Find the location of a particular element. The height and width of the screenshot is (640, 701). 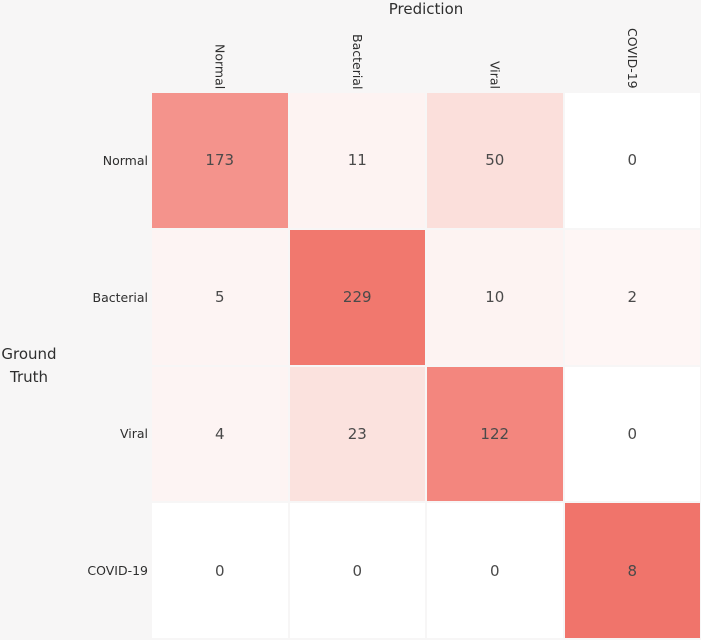

matrix-cell-r2c0: 4 is located at coordinates (220, 434).